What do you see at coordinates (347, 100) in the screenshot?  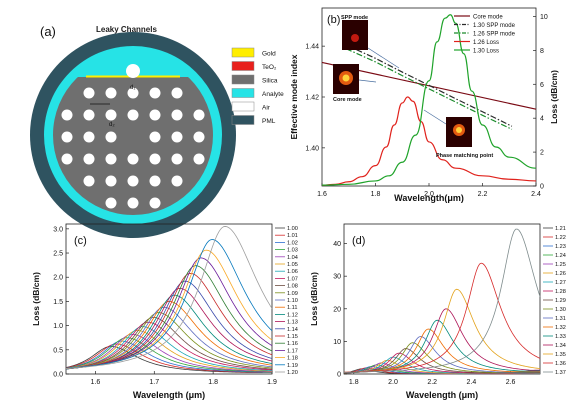 I see `core-mode-label: Core mode` at bounding box center [347, 100].